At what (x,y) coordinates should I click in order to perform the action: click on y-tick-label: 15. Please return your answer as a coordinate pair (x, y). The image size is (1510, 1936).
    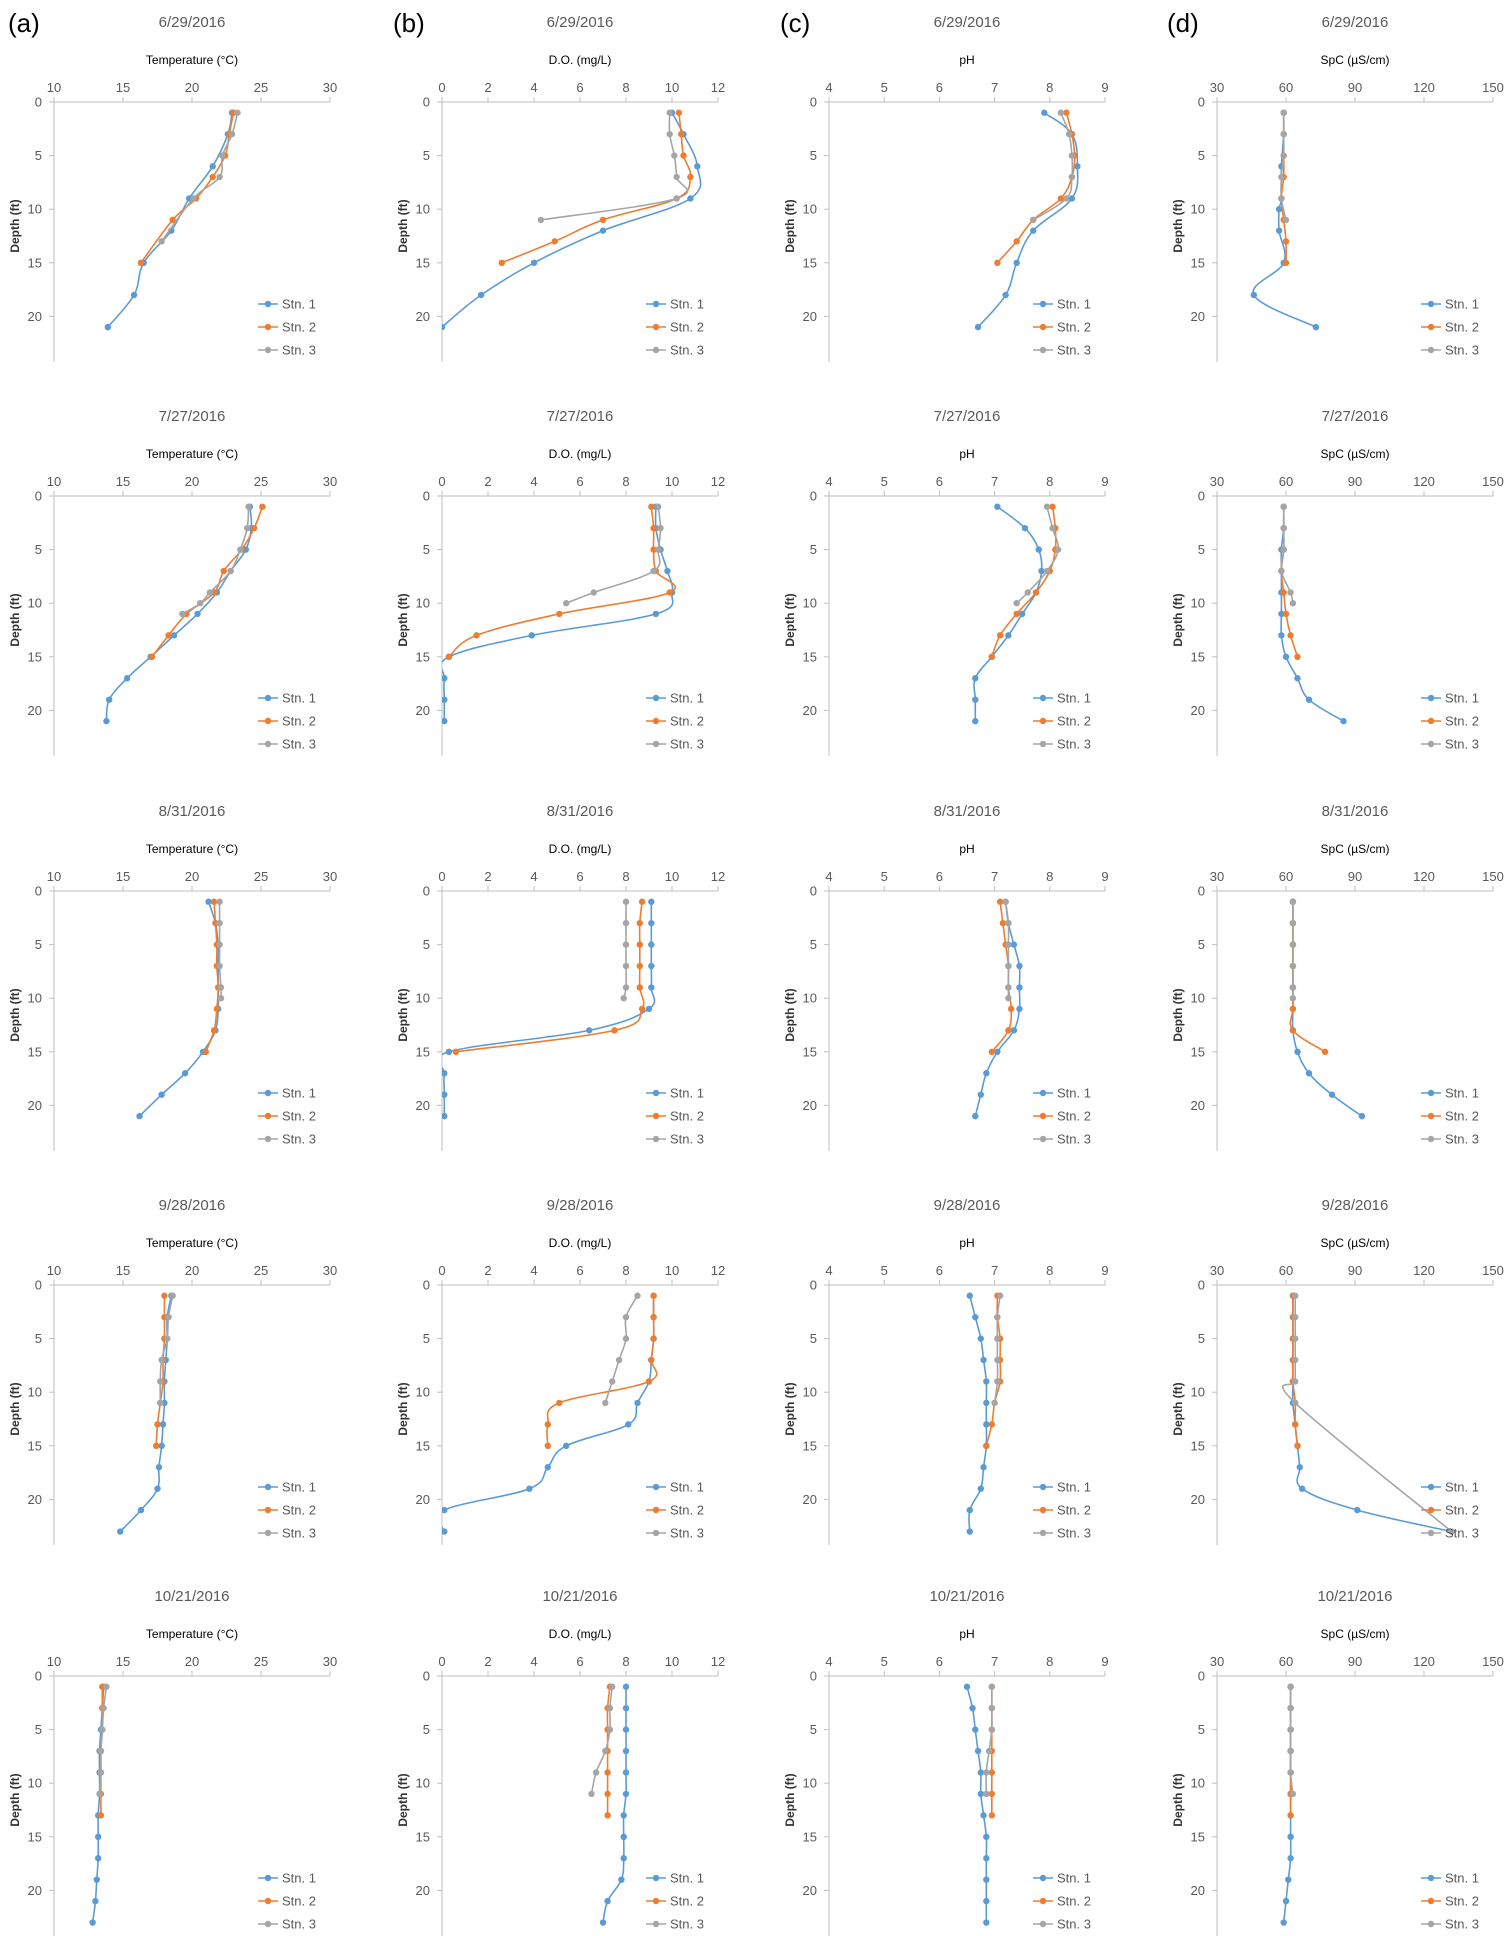
    Looking at the image, I should click on (35, 1445).